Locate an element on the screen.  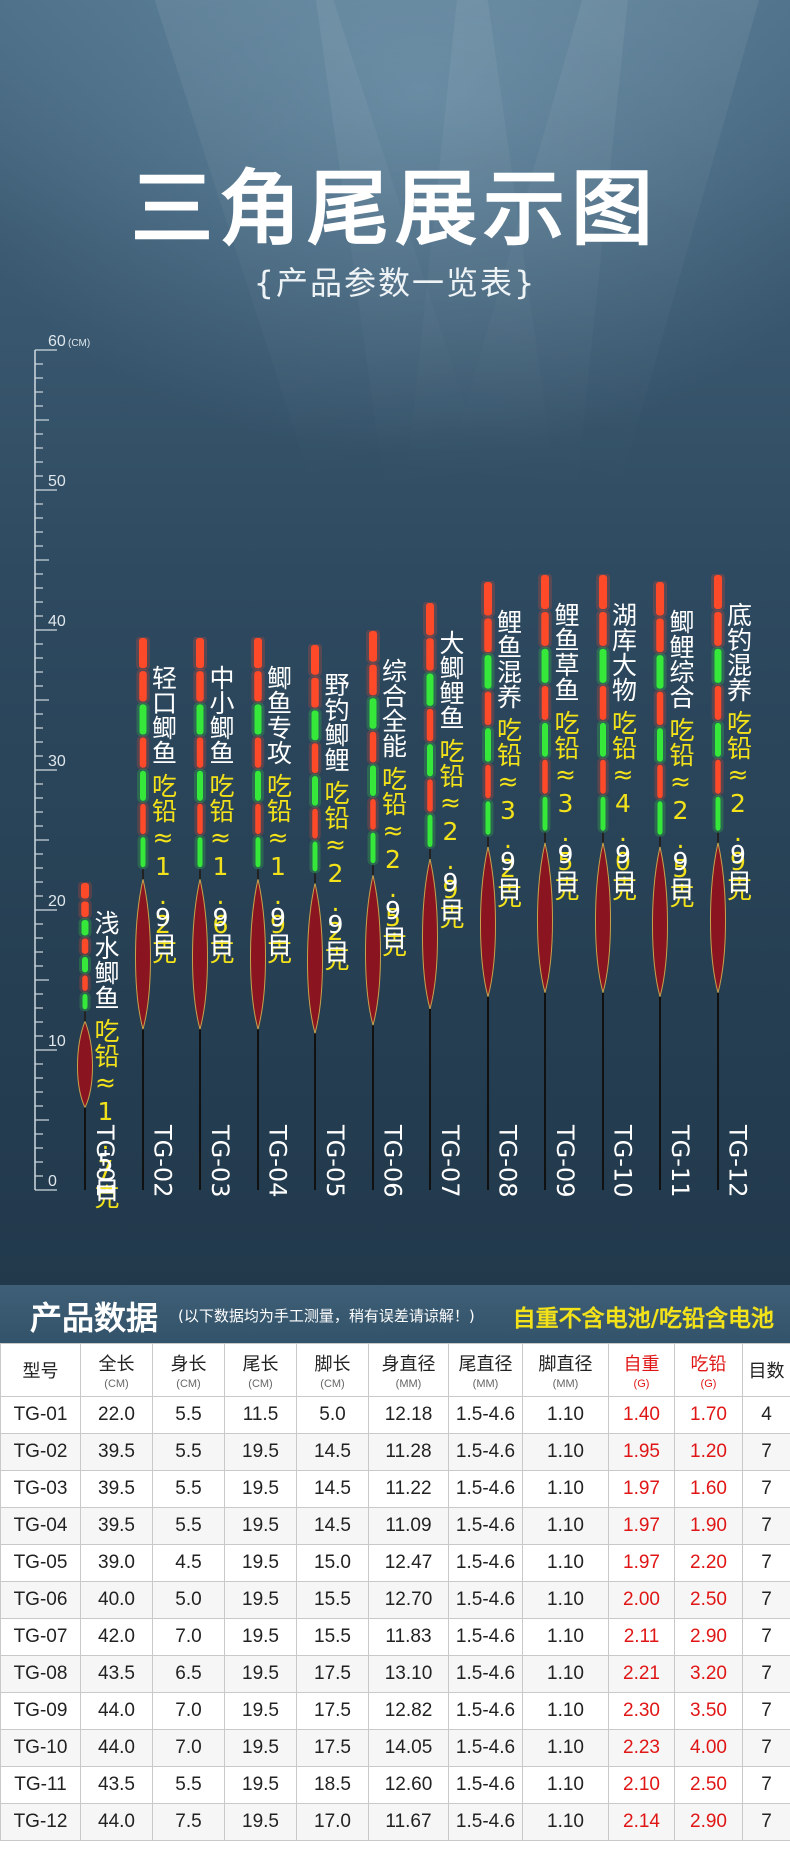
column-header-label: 目数 is located at coordinates (766, 1371).